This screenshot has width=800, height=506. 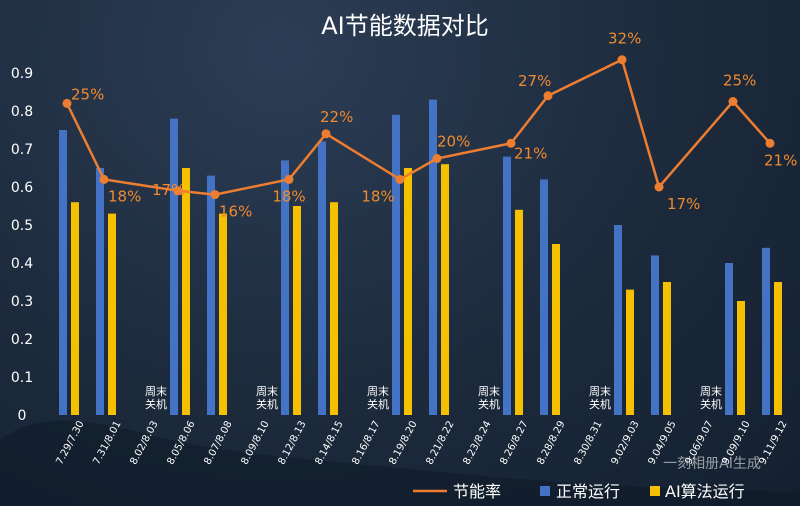 What do you see at coordinates (22, 188) in the screenshot?
I see `y-tick-label: 0.6` at bounding box center [22, 188].